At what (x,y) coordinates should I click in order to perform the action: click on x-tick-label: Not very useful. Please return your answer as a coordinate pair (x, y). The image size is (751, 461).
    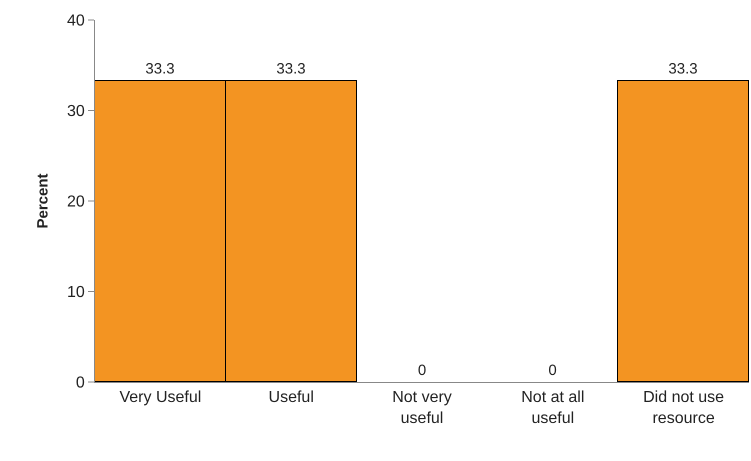
    Looking at the image, I should click on (422, 408).